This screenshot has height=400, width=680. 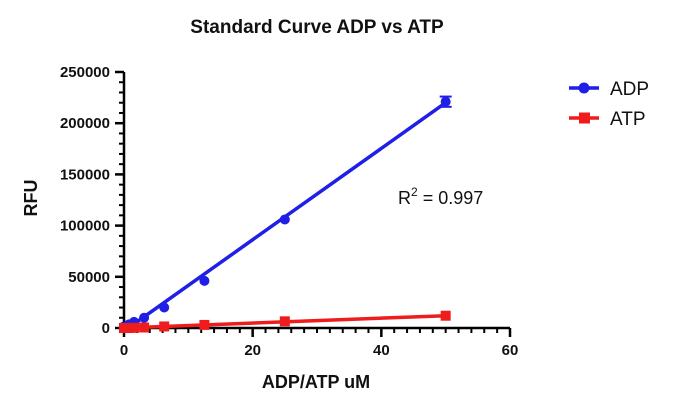 What do you see at coordinates (451, 198) in the screenshot?
I see `r-squared-value: = 0.997` at bounding box center [451, 198].